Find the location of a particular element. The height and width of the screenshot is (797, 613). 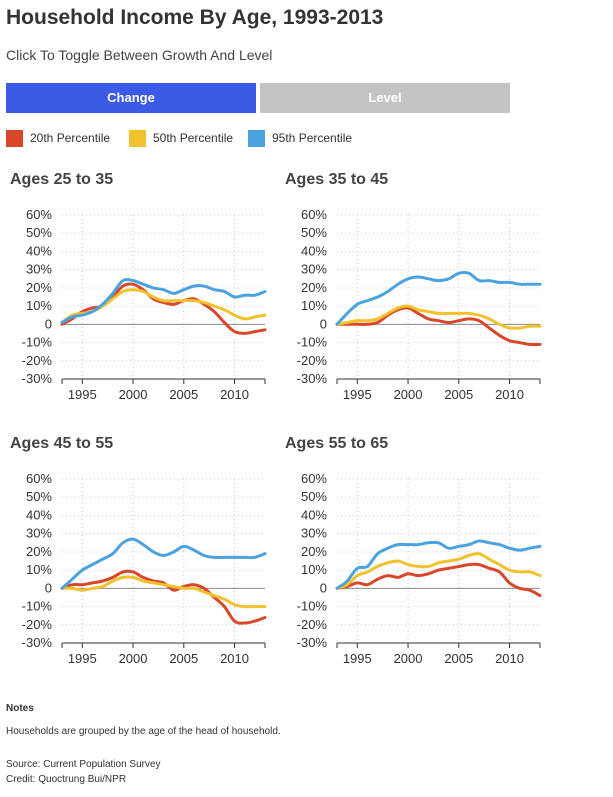

notes-heading: Notes is located at coordinates (20, 708).